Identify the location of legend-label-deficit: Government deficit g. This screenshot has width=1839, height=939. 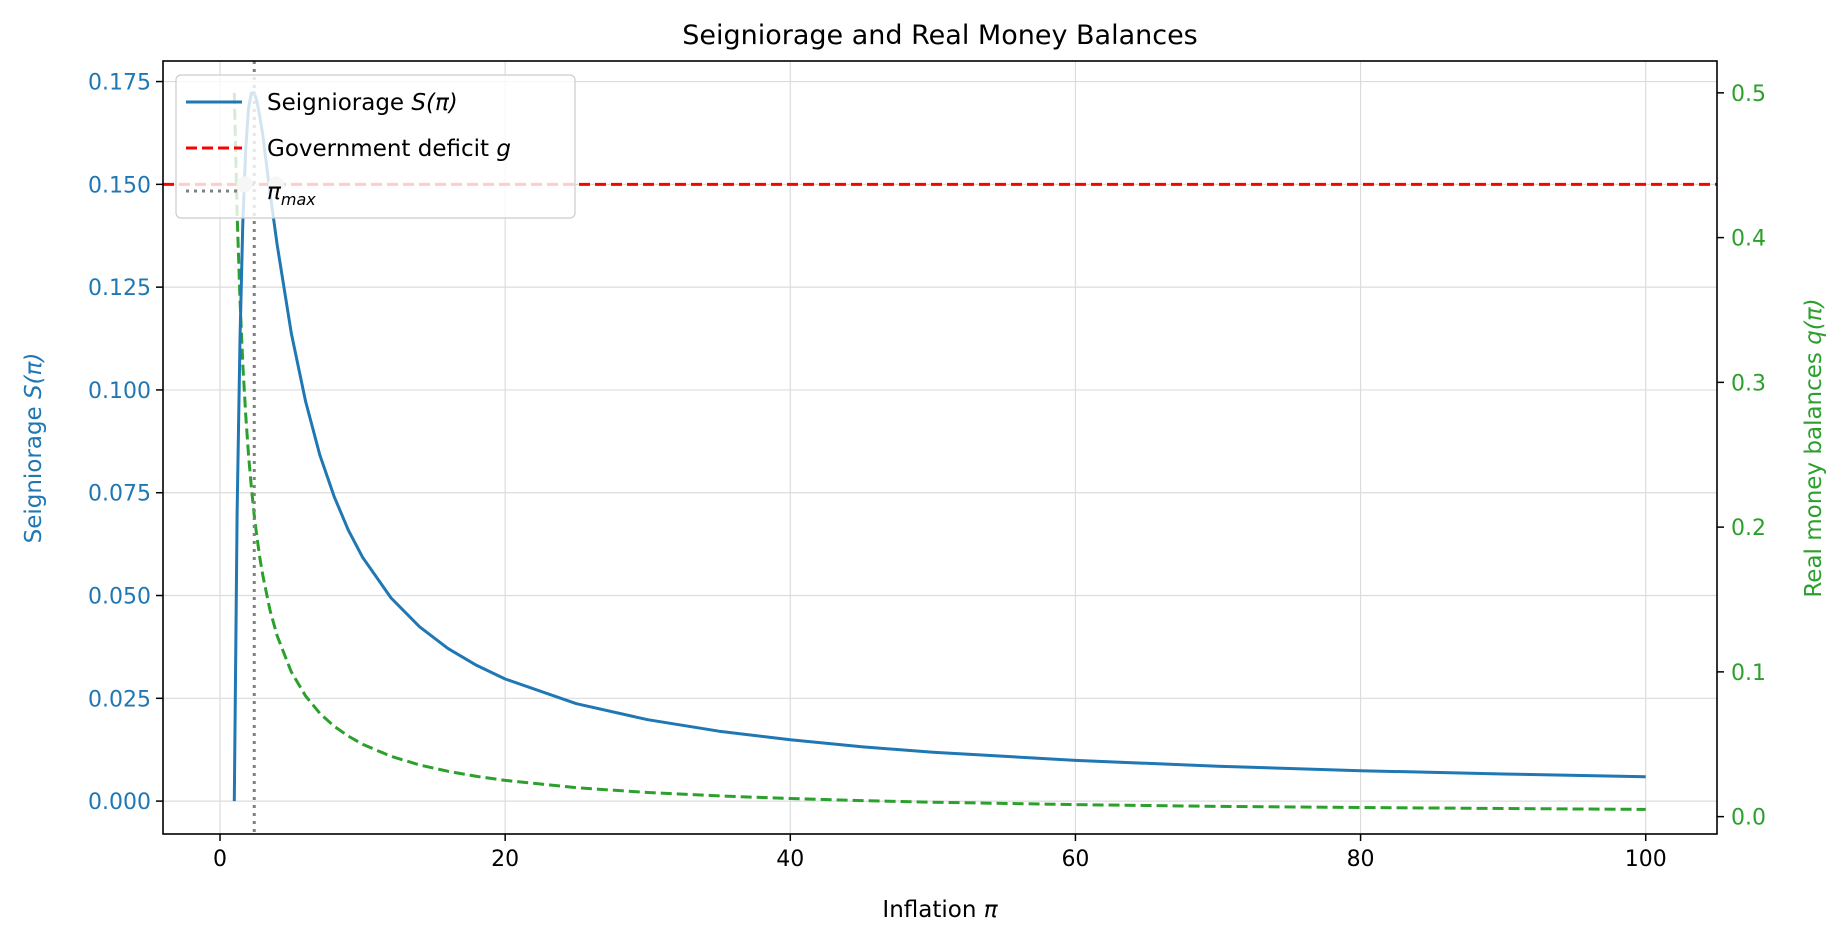
(389, 149).